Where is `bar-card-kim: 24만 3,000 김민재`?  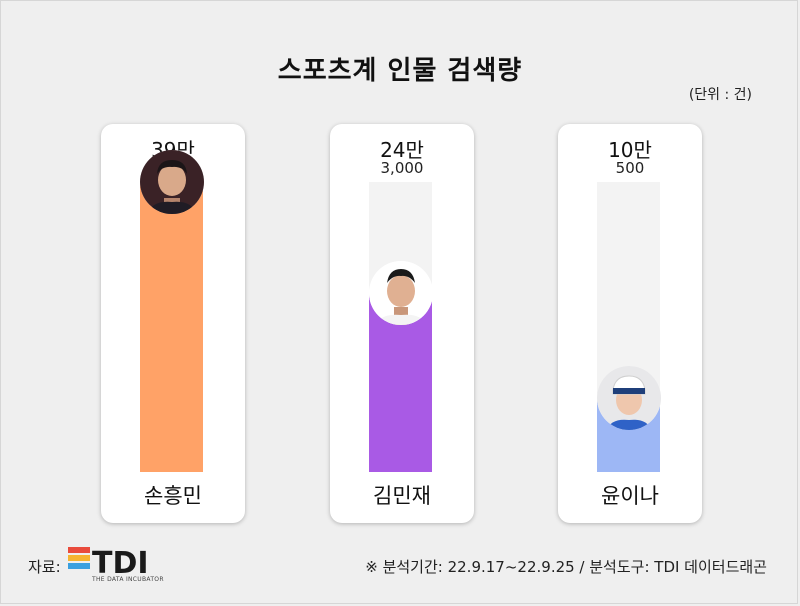
bar-card-kim: 24만 3,000 김민재 is located at coordinates (402, 323).